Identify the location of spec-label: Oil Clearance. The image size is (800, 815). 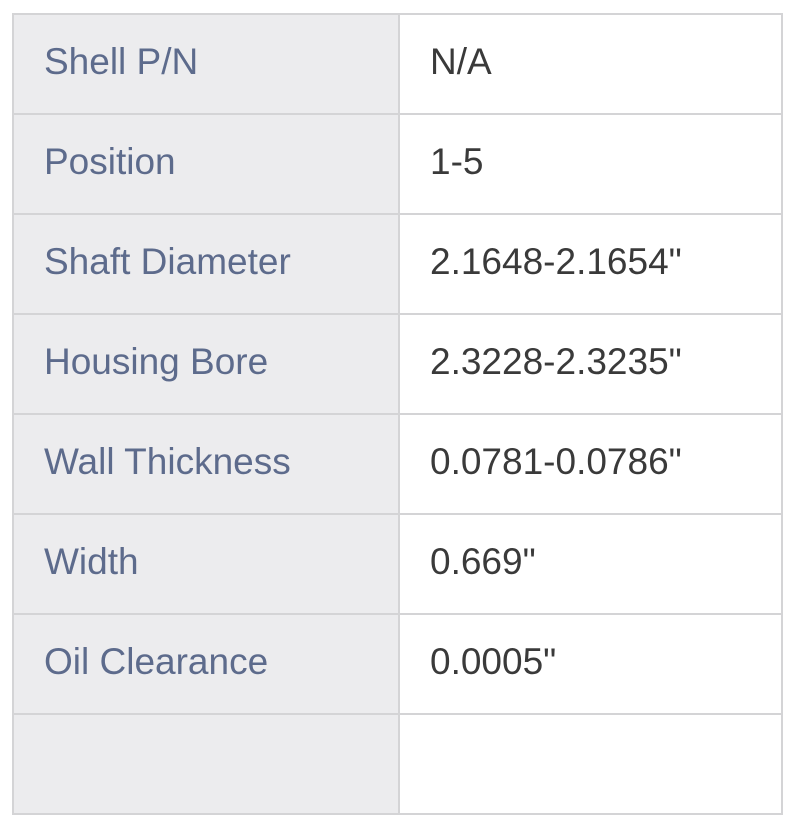
(206, 664).